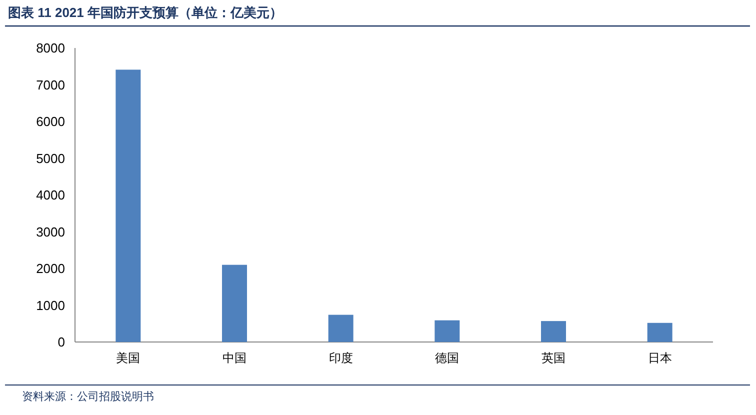  What do you see at coordinates (88, 396) in the screenshot?
I see `text: 资料来源：公司招股说明书` at bounding box center [88, 396].